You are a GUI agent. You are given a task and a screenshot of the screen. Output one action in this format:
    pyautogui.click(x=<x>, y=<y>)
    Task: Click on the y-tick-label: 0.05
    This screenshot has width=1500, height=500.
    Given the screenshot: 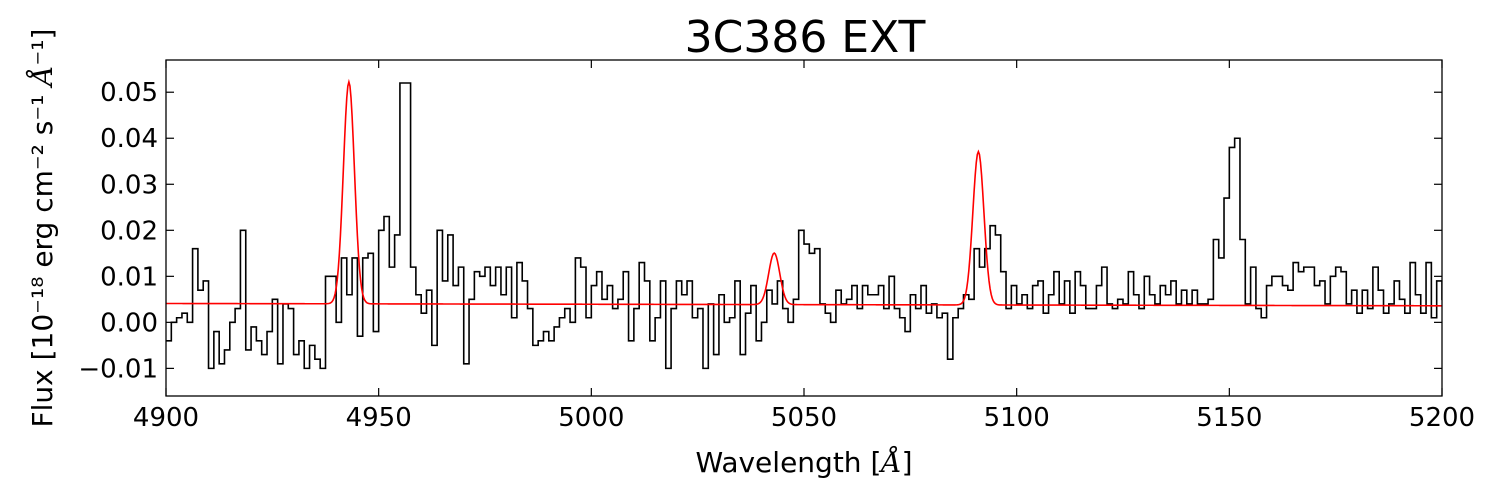 What is the action you would take?
    pyautogui.click(x=129, y=93)
    